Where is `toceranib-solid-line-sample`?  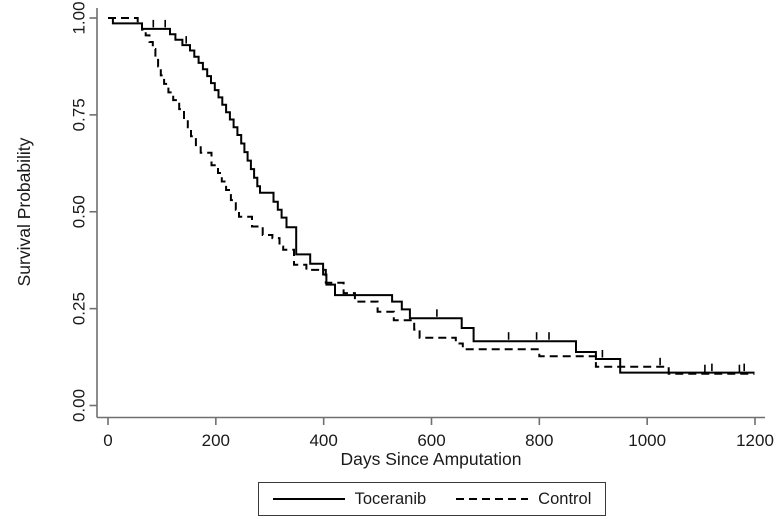
toceranib-solid-line-sample is located at coordinates (308, 499).